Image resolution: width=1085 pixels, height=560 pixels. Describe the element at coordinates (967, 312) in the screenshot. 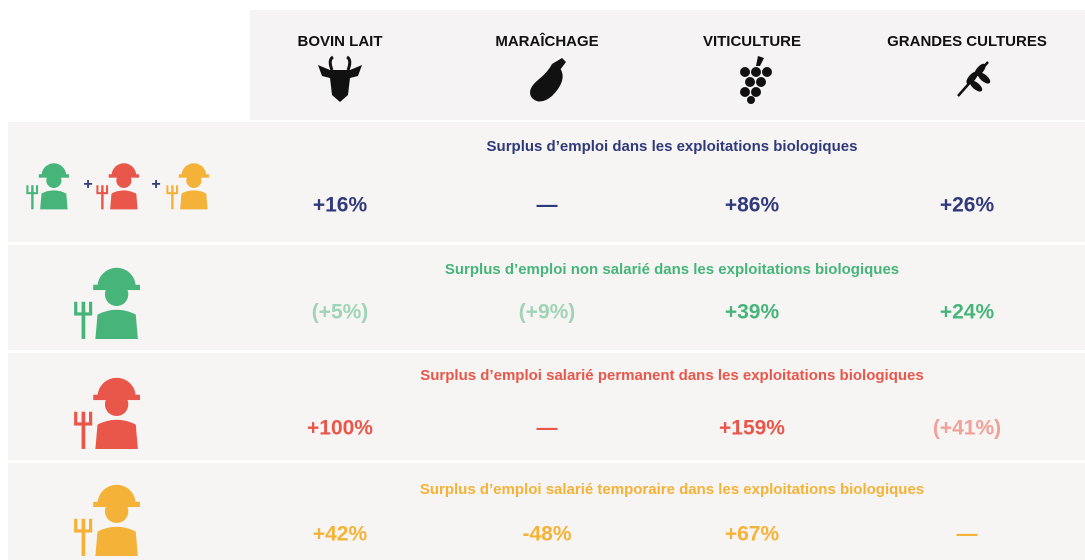

I see `value: +24%` at that location.